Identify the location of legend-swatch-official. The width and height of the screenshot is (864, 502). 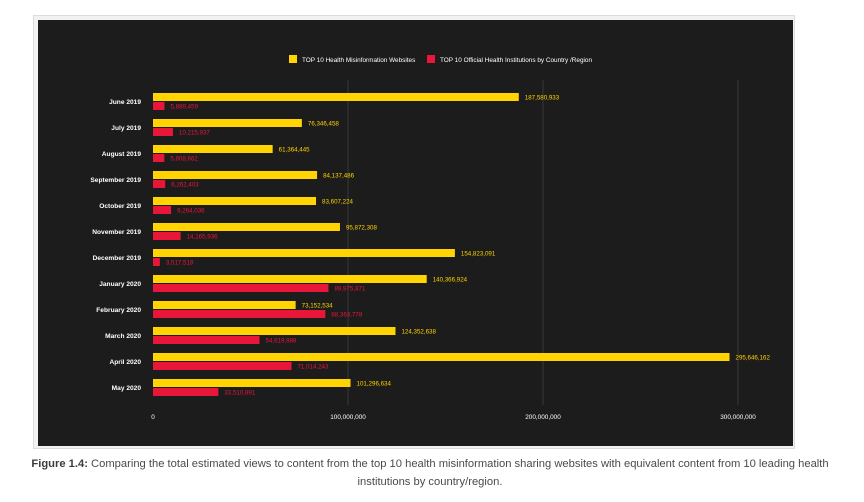
(431, 59).